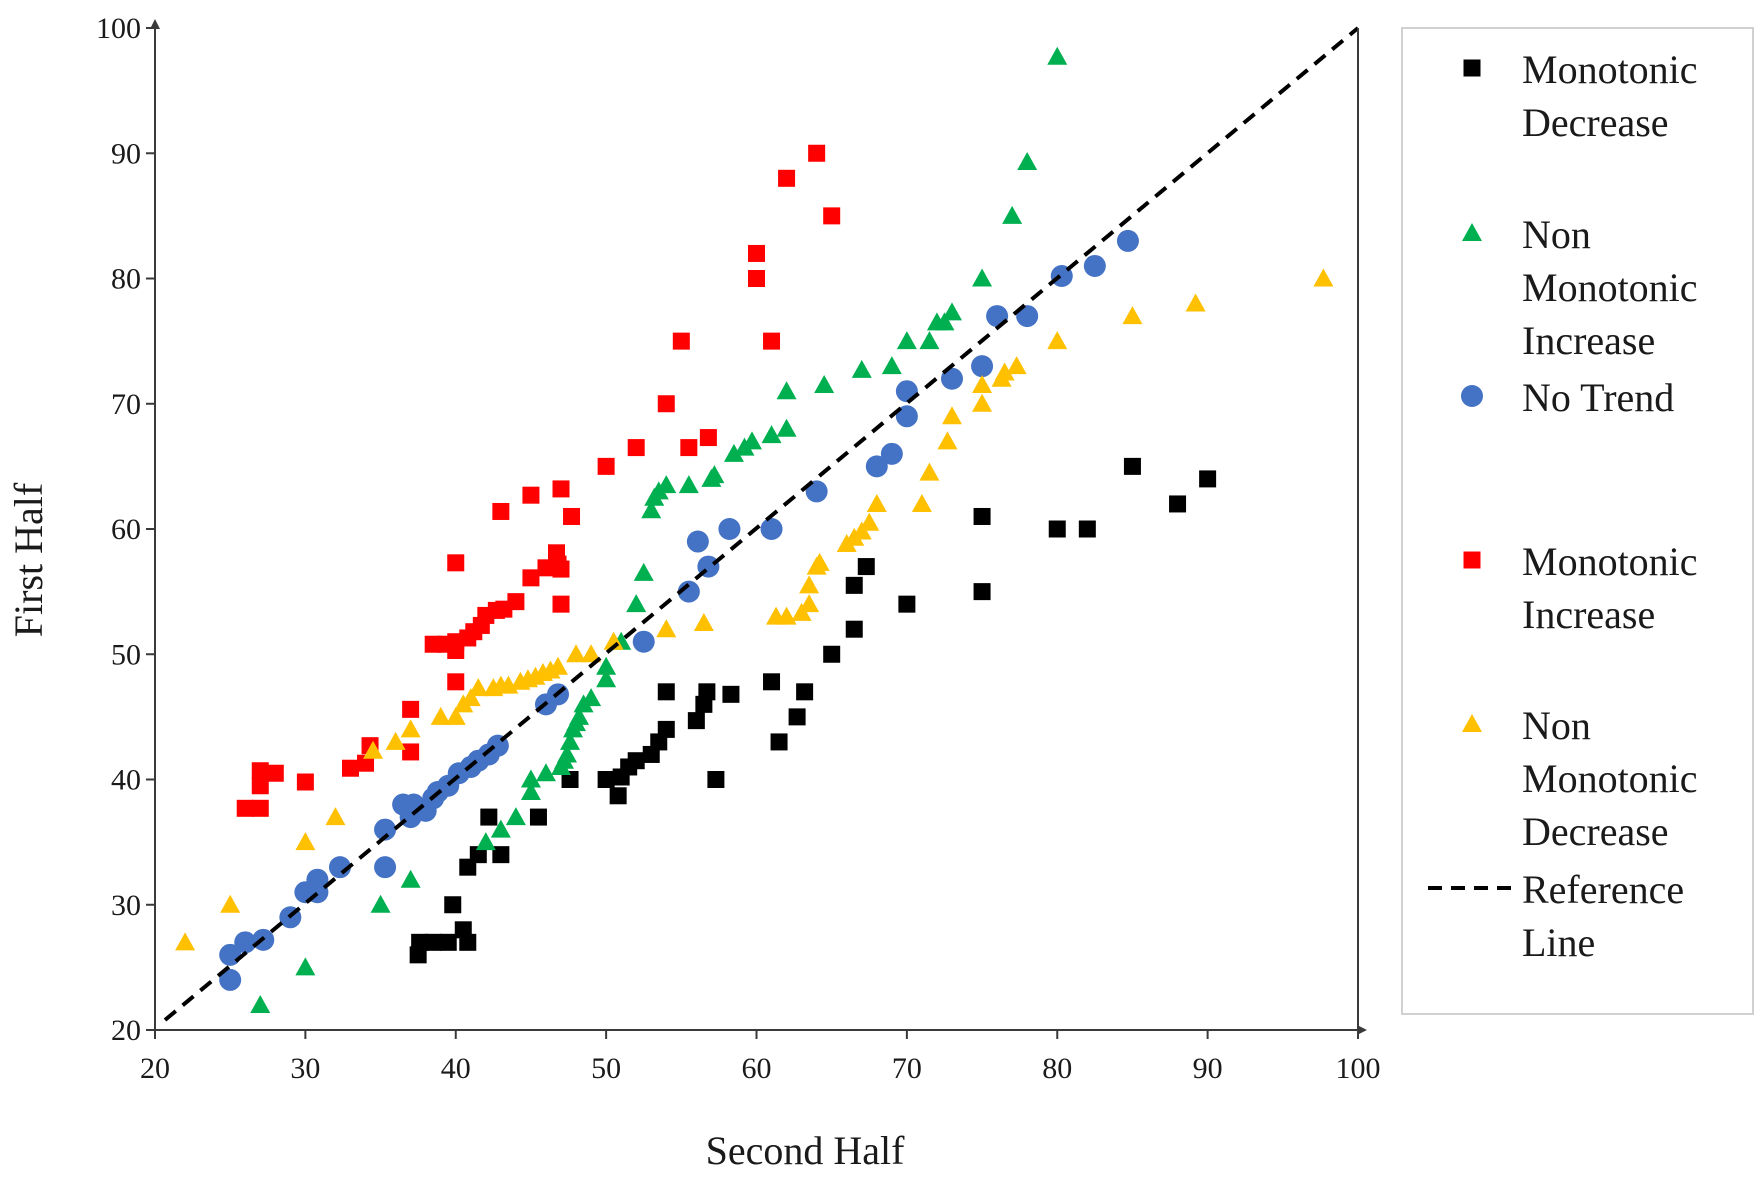 Image resolution: width=1761 pixels, height=1182 pixels. Describe the element at coordinates (126, 654) in the screenshot. I see `y-tick-label: 50` at that location.